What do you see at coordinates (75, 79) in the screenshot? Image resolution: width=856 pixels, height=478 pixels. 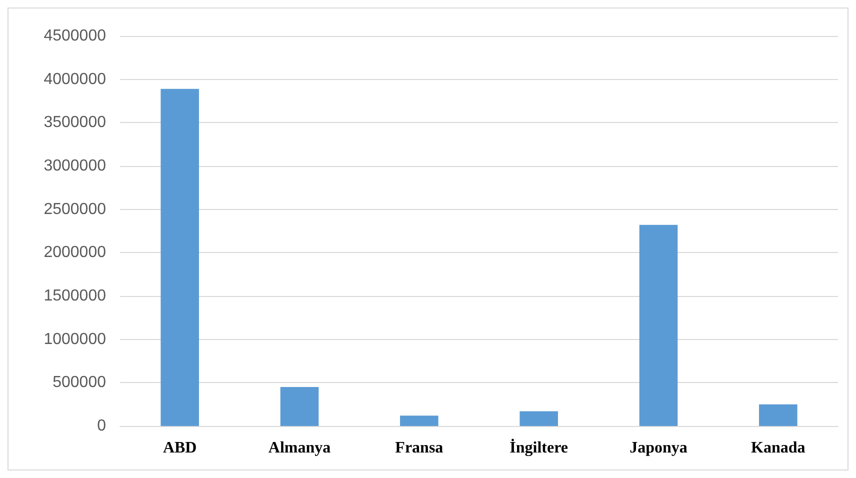 I see `y-tick-label: 4000000` at bounding box center [75, 79].